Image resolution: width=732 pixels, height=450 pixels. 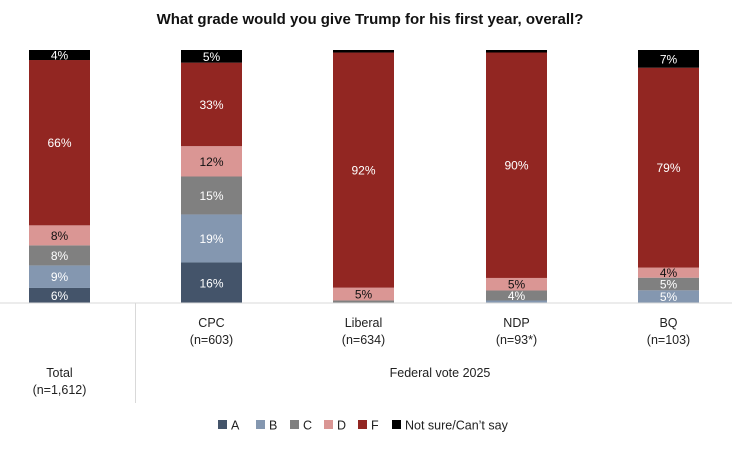 I want to click on data-label: 6%, so click(x=60, y=296).